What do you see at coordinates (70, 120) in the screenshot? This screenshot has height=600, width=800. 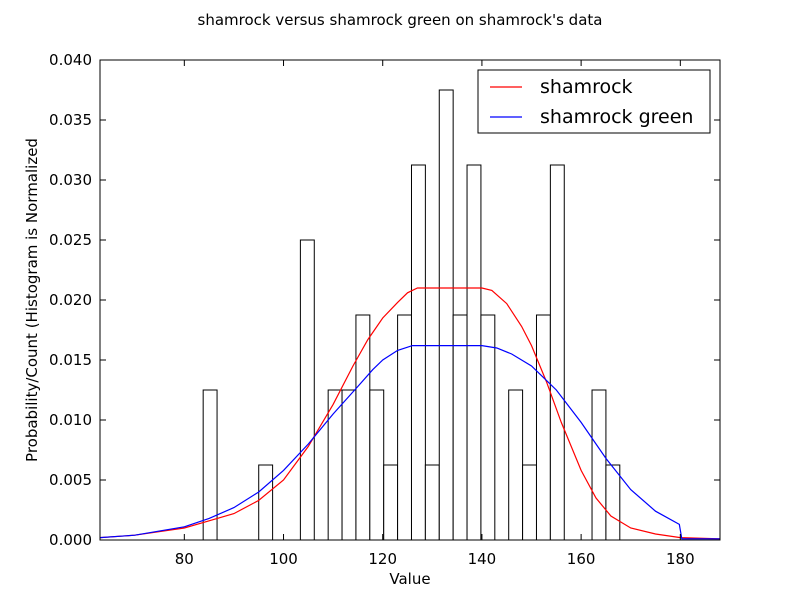 I see `y-tick-label: 0.035` at bounding box center [70, 120].